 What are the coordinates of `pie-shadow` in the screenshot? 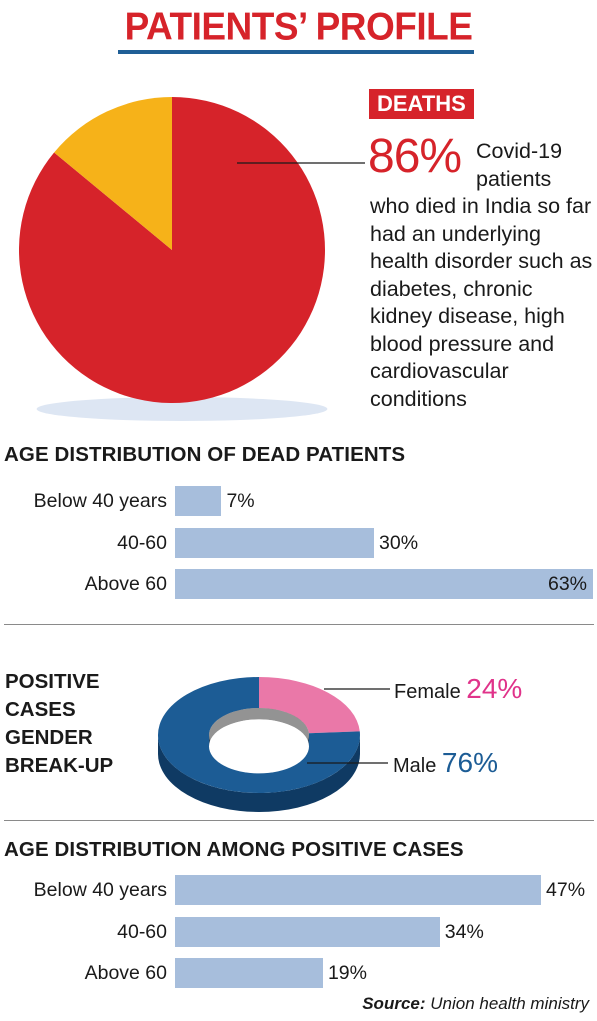 It's located at (182, 409).